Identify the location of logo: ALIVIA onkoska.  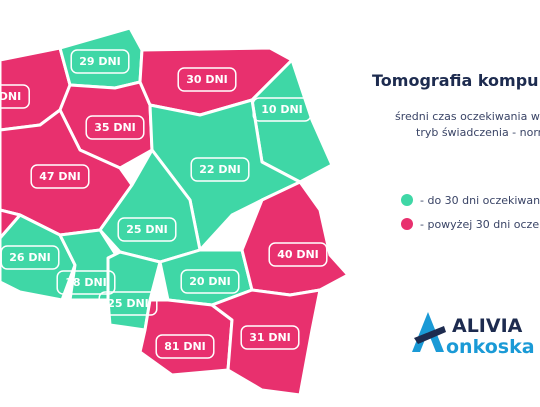
(473, 335).